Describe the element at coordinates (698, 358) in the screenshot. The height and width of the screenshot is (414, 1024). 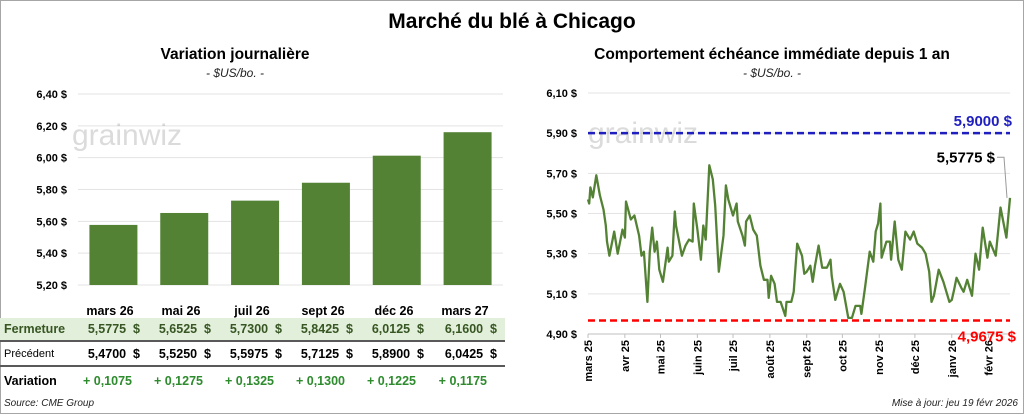
I see `x-tick-label: juin 25` at that location.